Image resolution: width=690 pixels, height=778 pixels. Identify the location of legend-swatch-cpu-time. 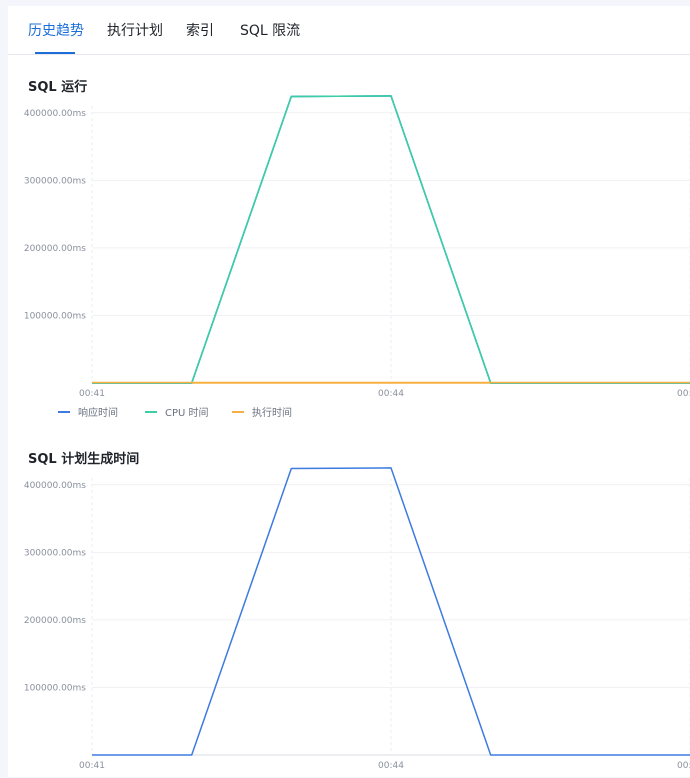
(151, 412).